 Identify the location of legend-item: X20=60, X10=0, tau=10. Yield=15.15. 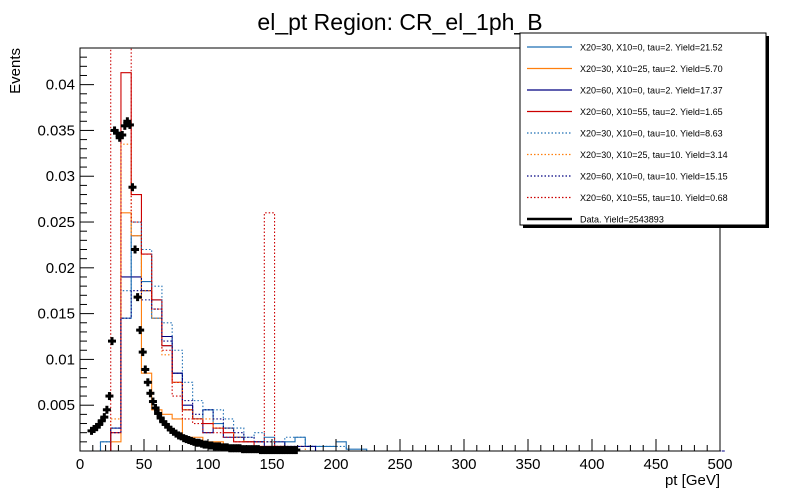
(627, 177).